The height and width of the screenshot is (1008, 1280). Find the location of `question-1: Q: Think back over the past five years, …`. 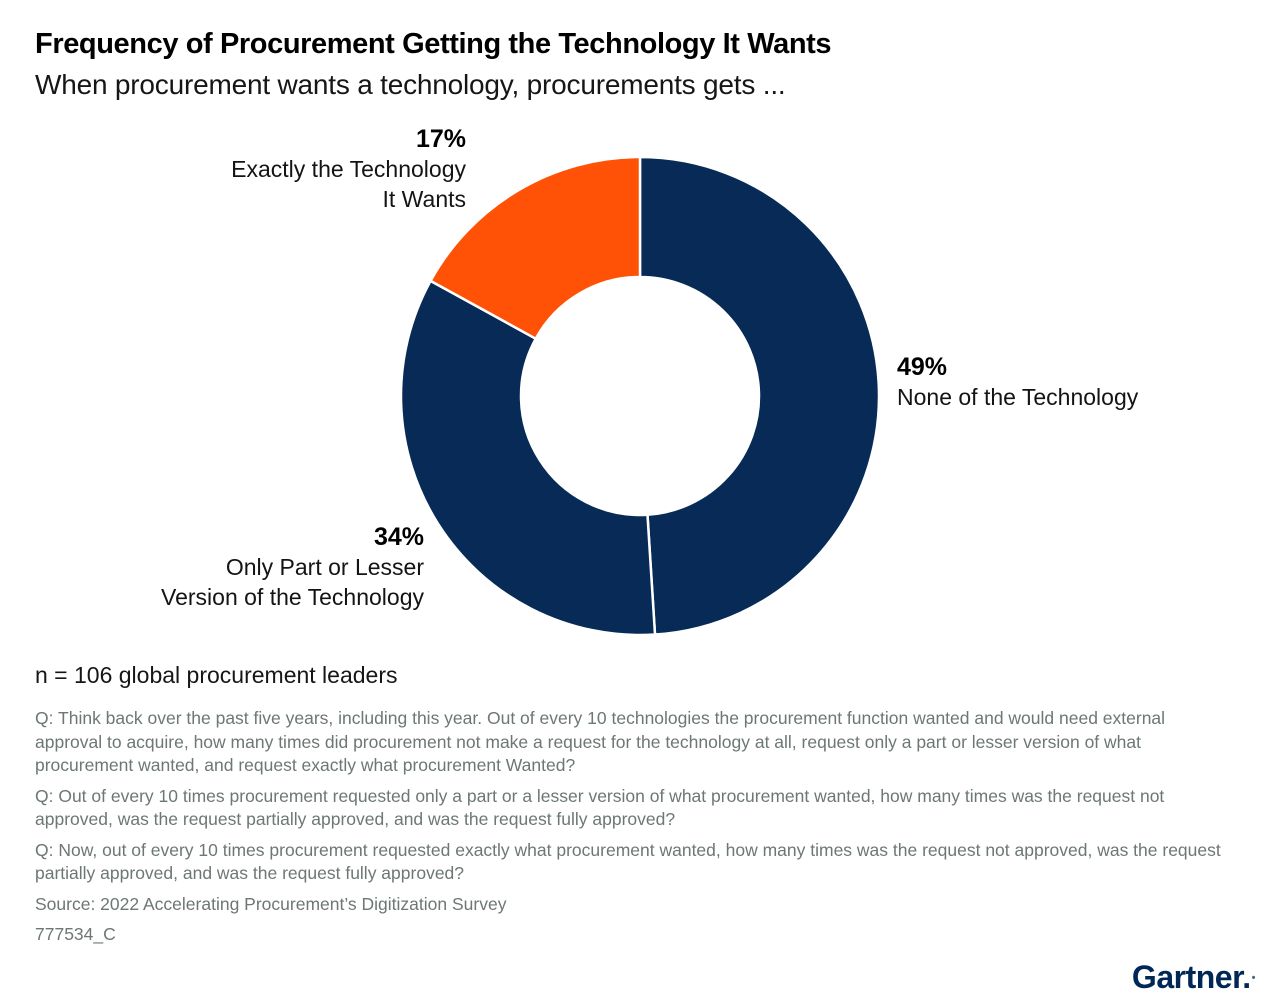

question-1: Q: Think back over the past five years, … is located at coordinates (600, 741).